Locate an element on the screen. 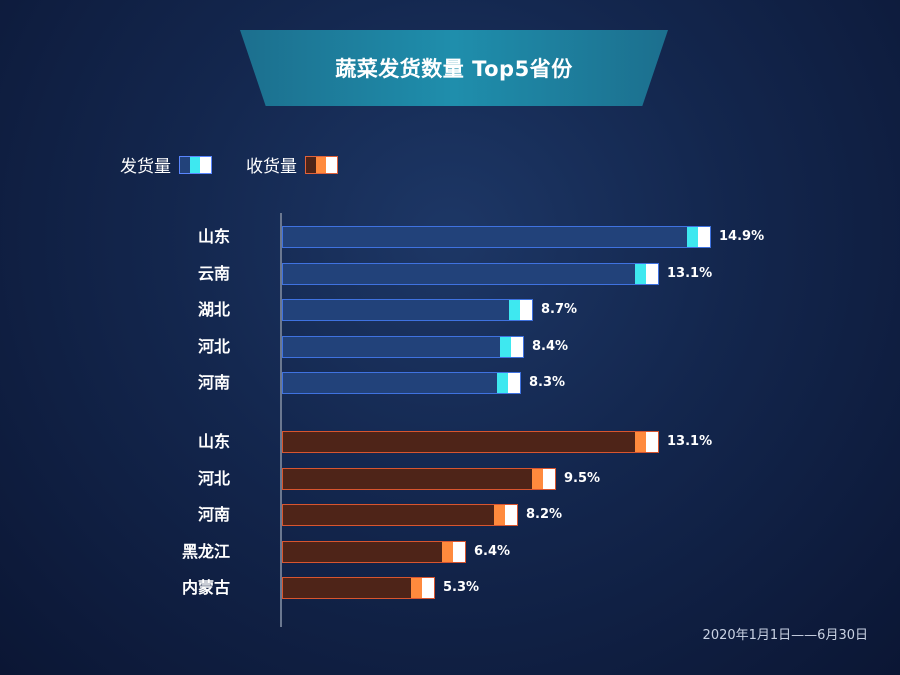 This screenshot has width=900, height=675. legend-item-ship: 发货量 is located at coordinates (166, 164).